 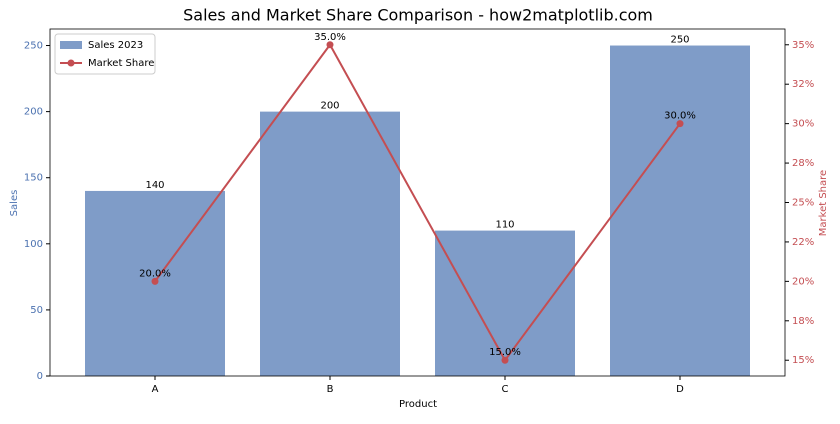 I want to click on line-value-label: 35.0%, so click(x=330, y=37).